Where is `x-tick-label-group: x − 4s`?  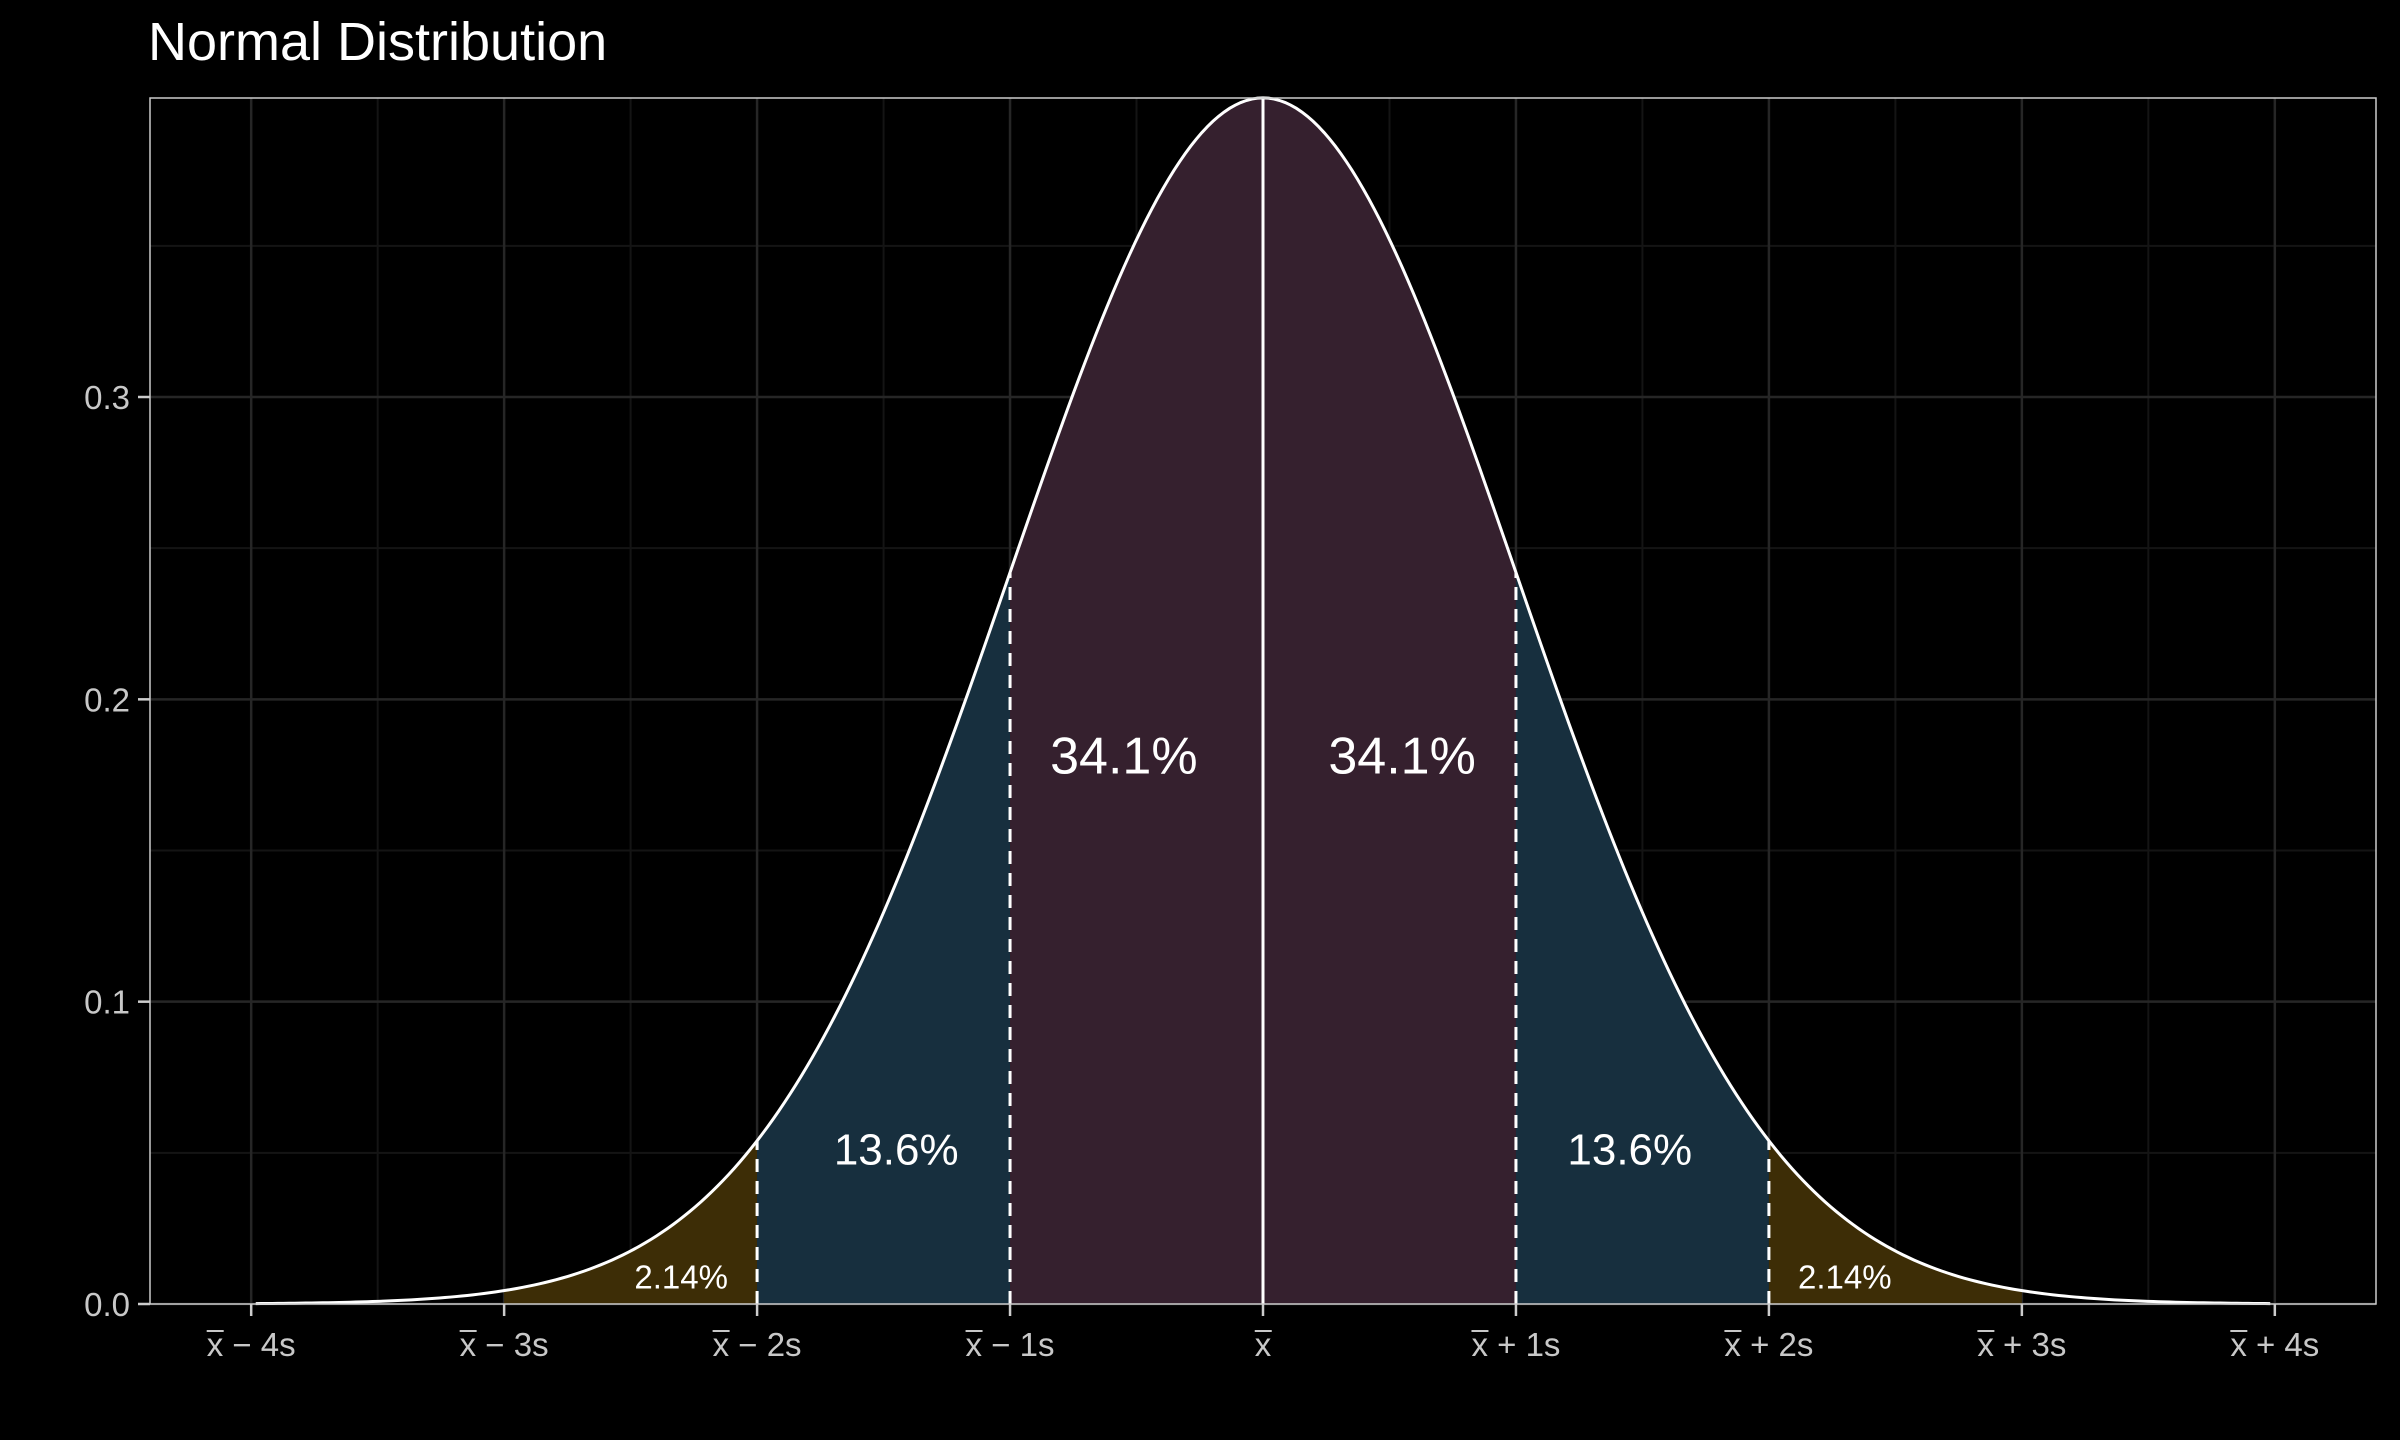 x-tick-label-group: x − 4s is located at coordinates (251, 1344).